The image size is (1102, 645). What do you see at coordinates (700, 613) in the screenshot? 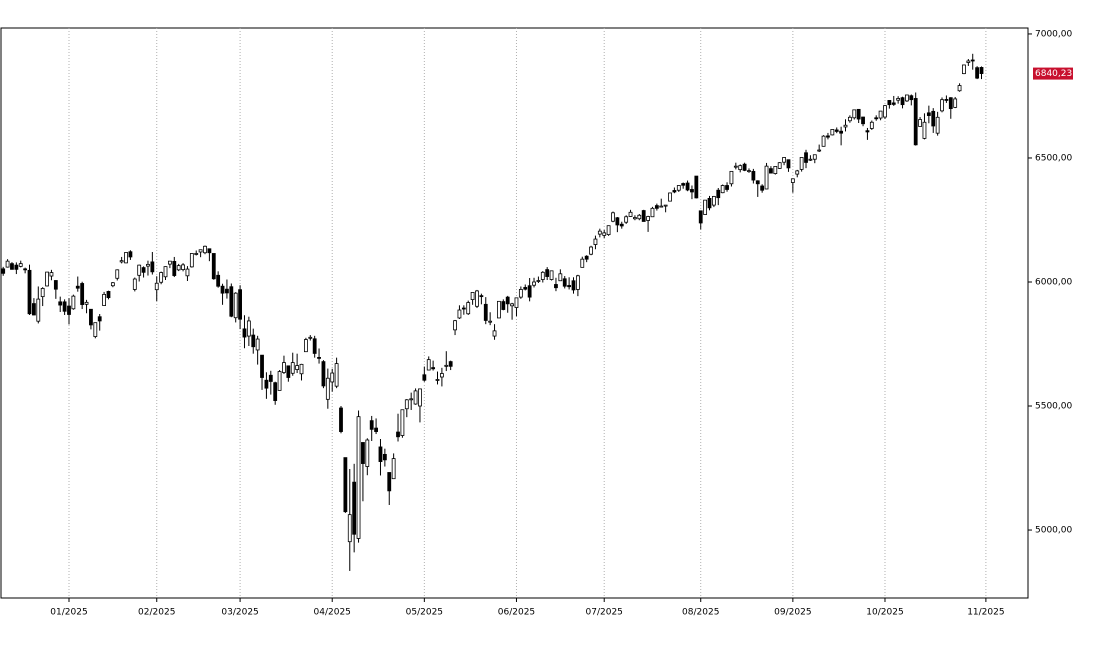
I see `x-tick-label: 08/2025` at bounding box center [700, 613].